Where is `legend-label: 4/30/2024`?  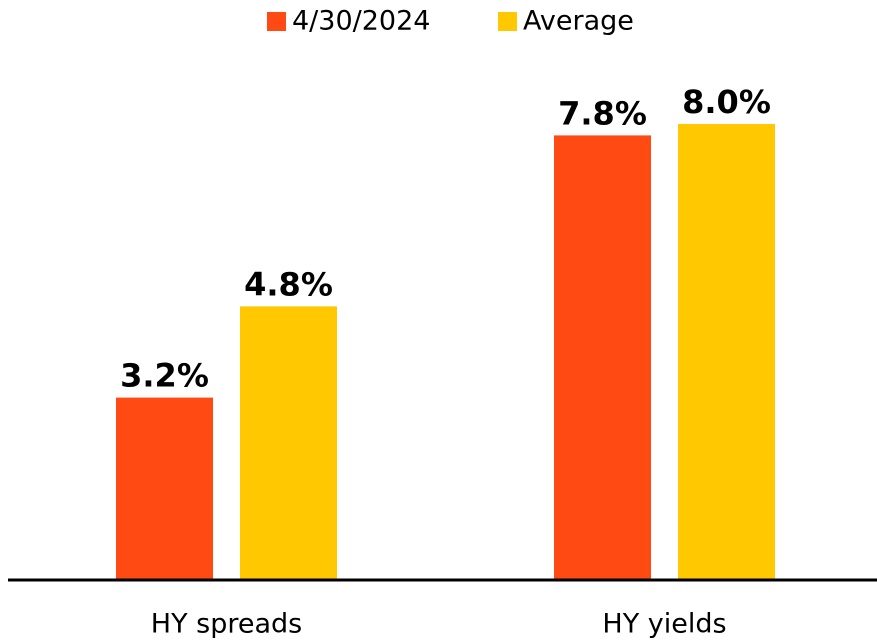 legend-label: 4/30/2024 is located at coordinates (361, 21).